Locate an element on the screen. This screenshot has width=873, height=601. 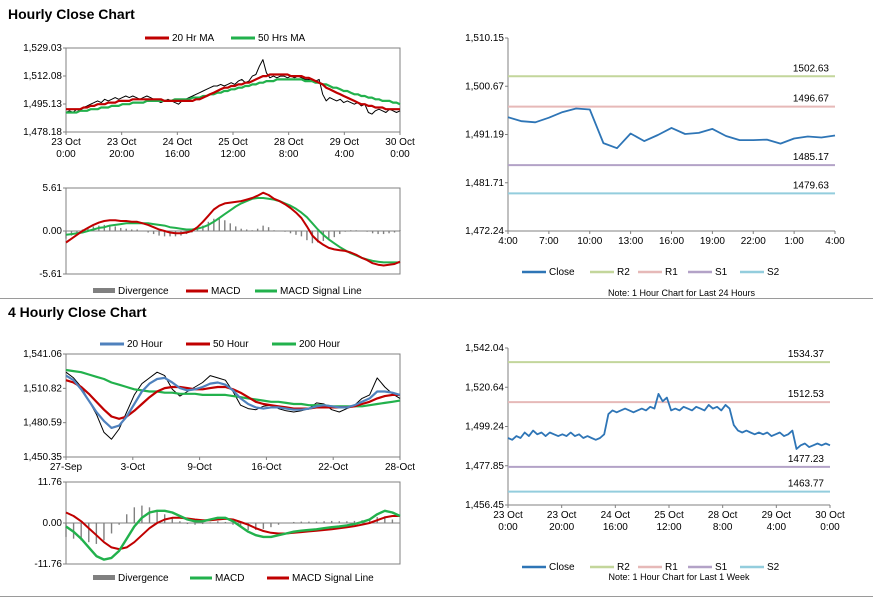
hourly-price-xtick-label: 28 Oct is located at coordinates (289, 142).